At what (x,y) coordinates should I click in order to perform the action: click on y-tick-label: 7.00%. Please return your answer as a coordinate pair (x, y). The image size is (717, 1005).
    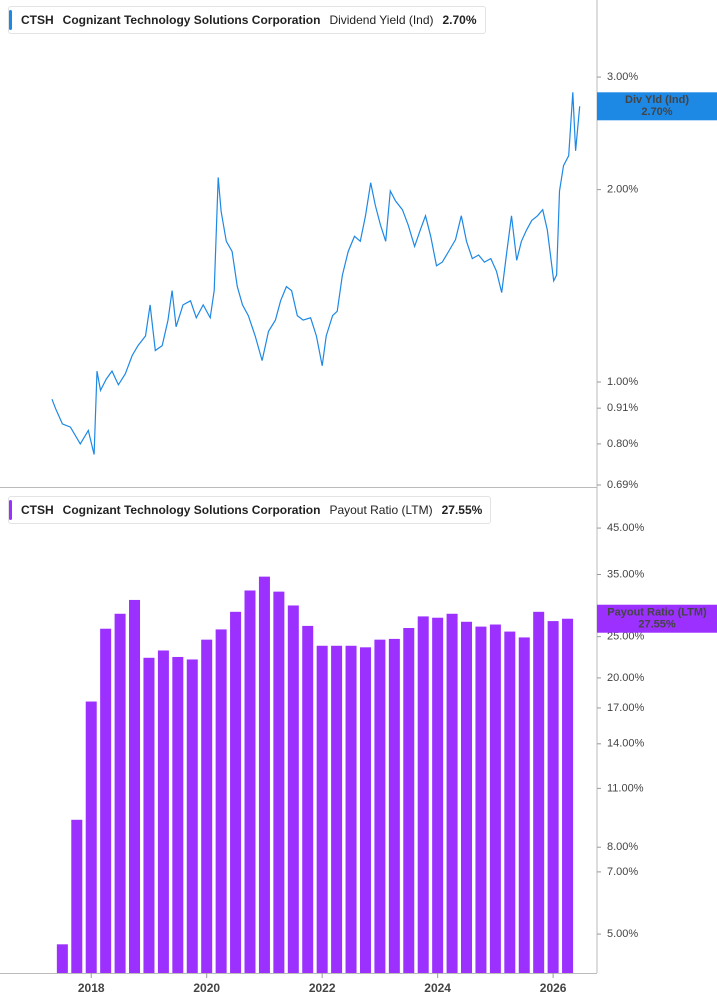
    Looking at the image, I should click on (622, 872).